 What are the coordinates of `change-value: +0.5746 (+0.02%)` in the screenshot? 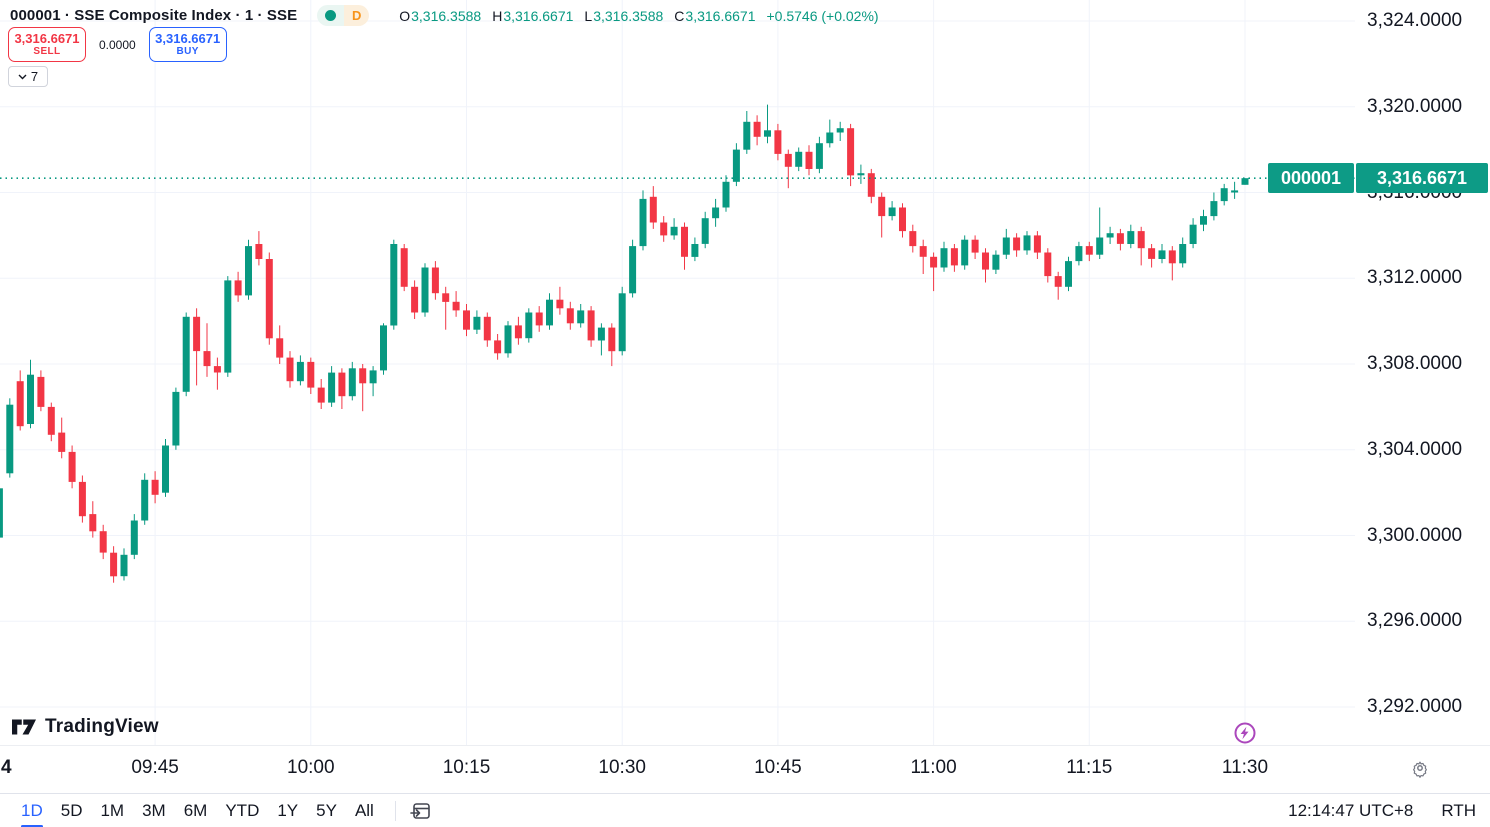 It's located at (822, 15).